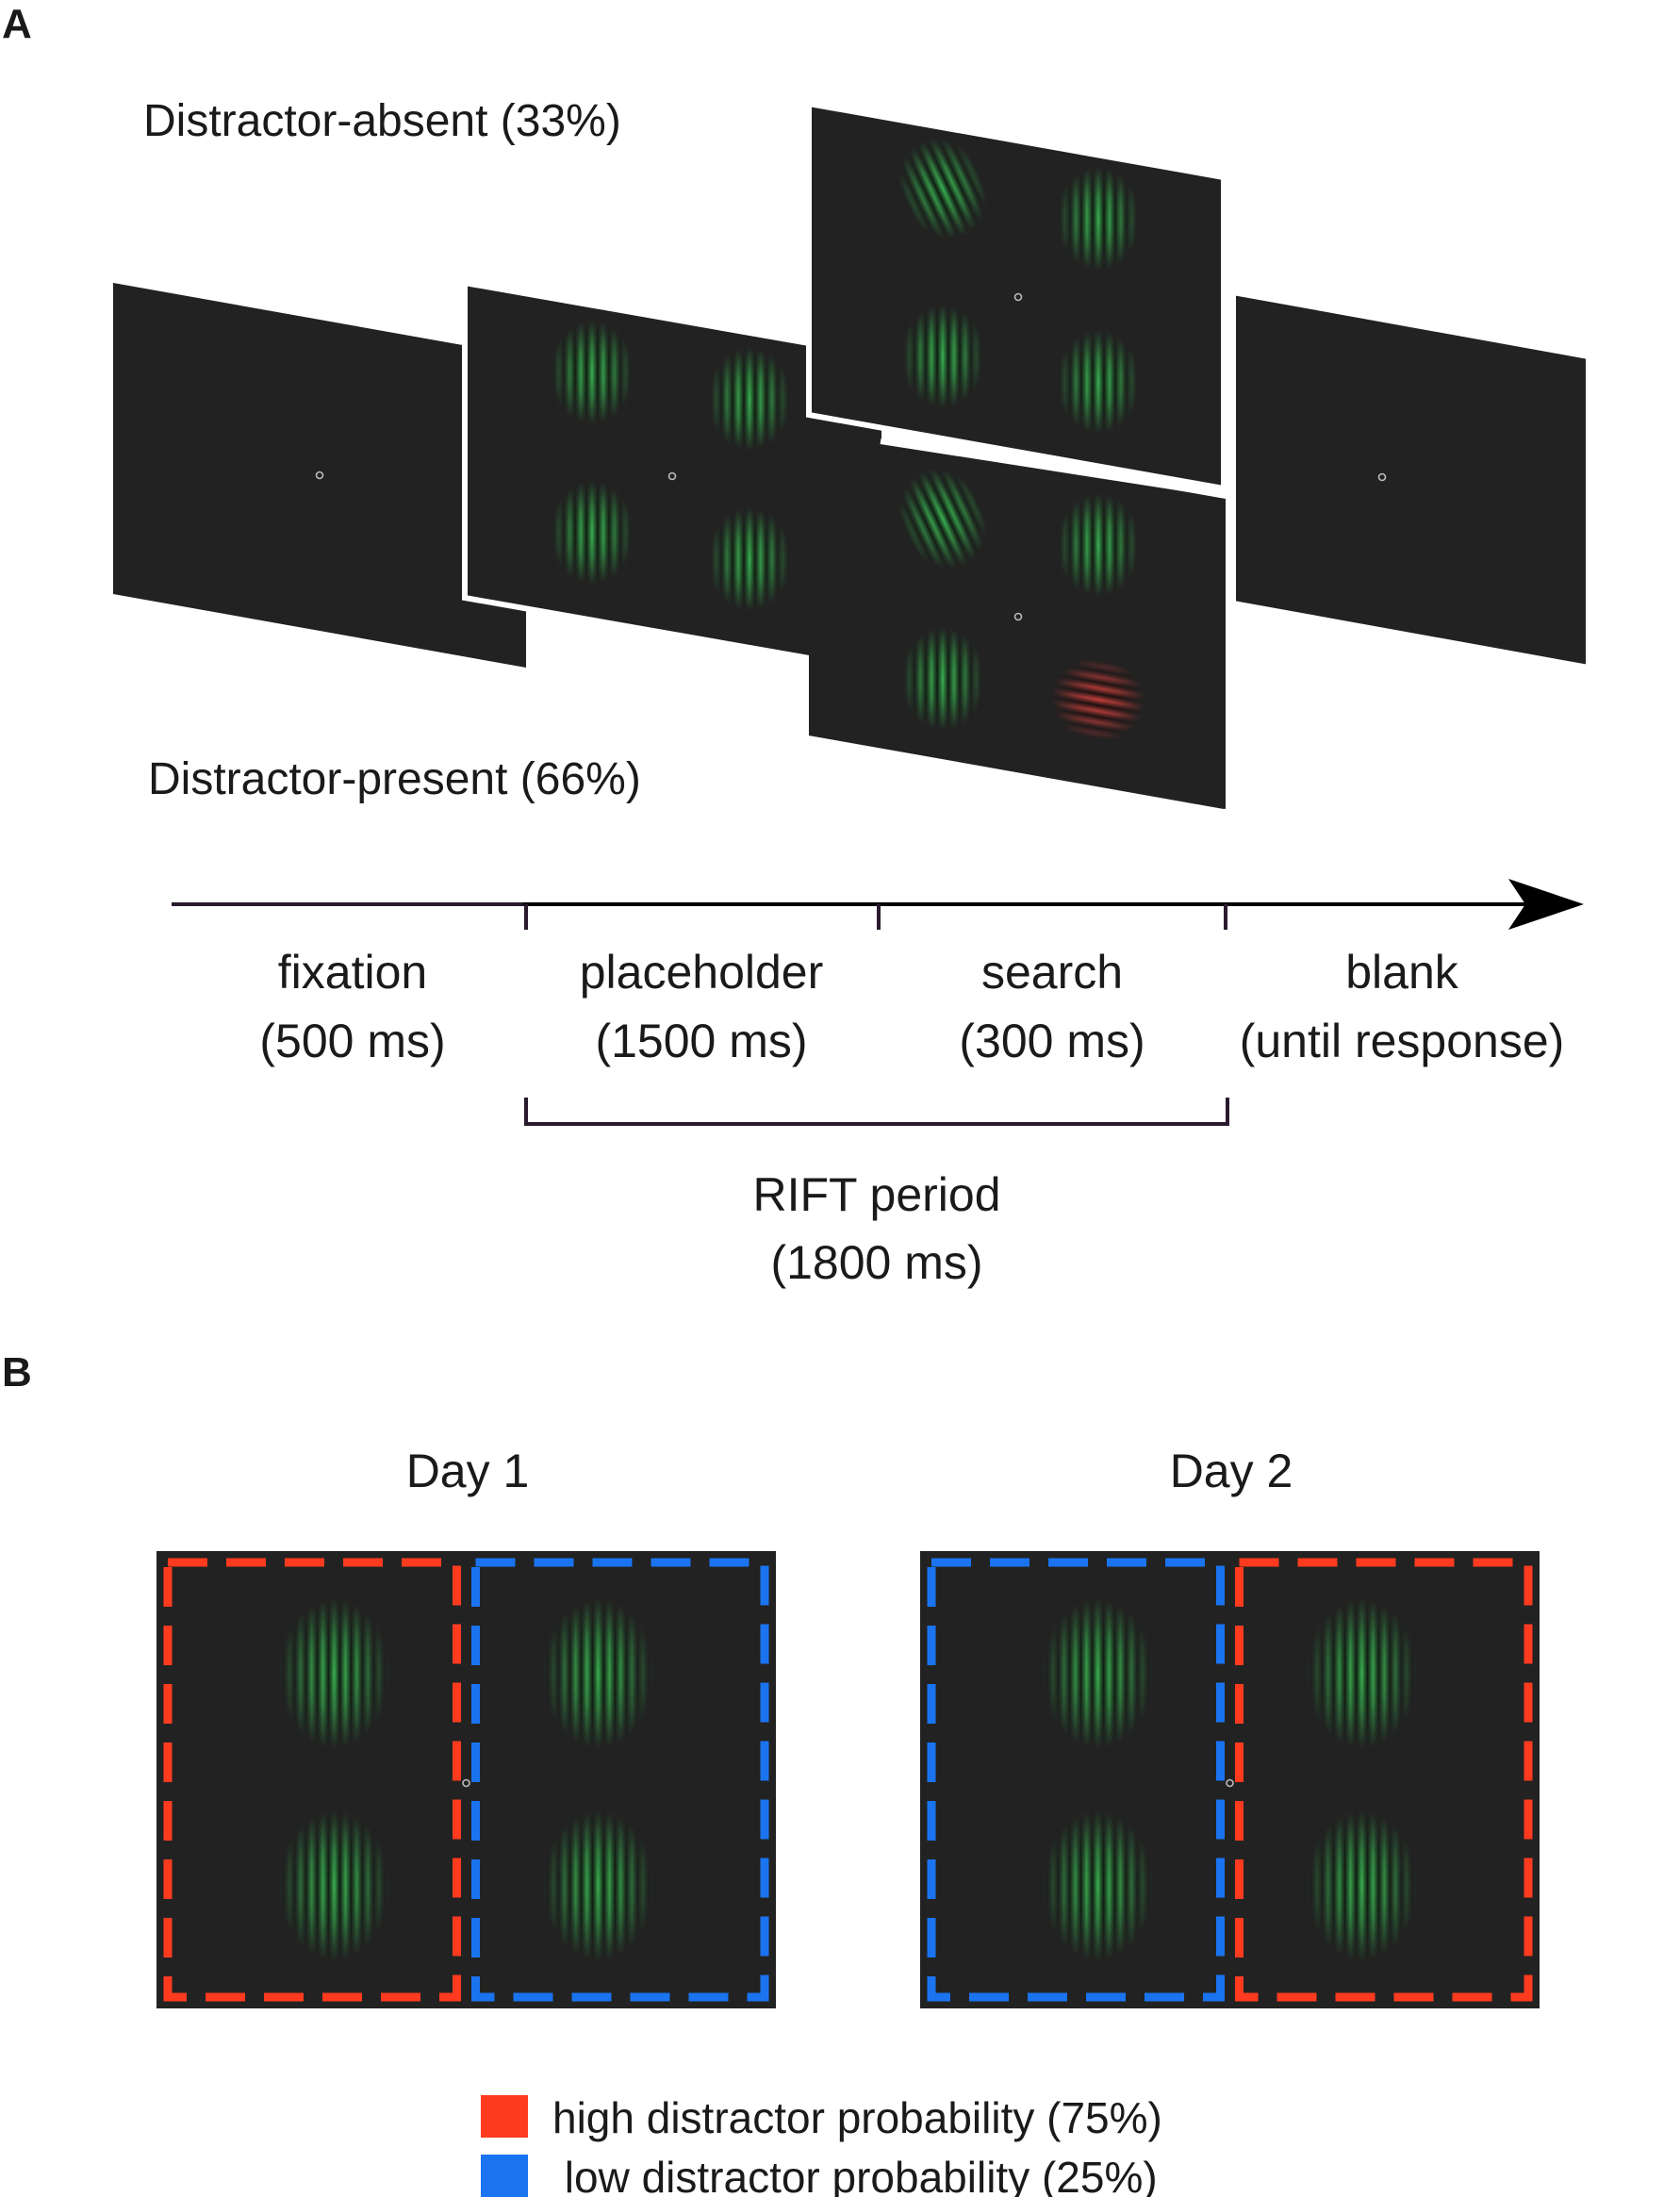 The height and width of the screenshot is (2197, 1680). I want to click on fixation-screen, so click(319, 475).